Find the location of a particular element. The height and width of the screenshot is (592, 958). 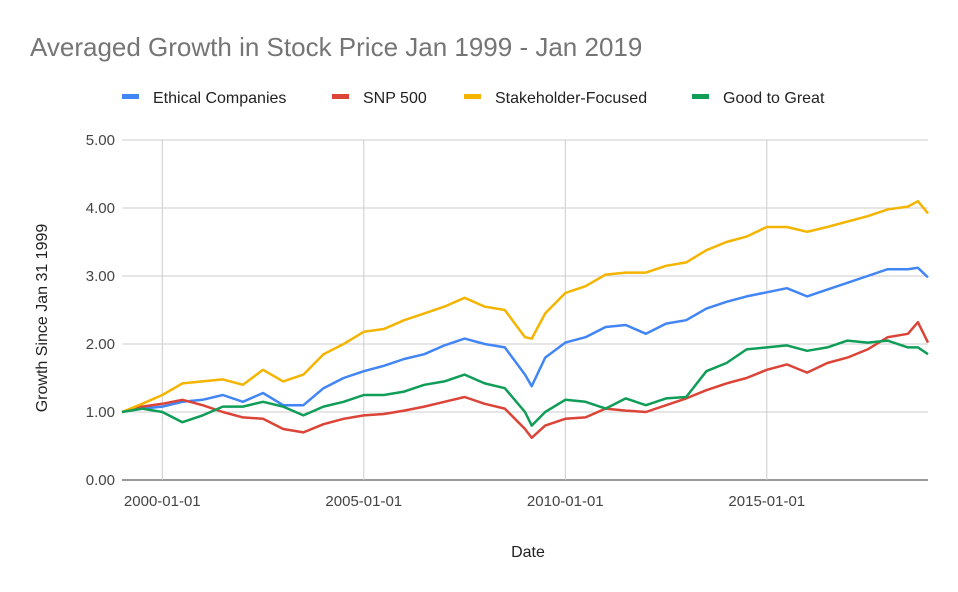

x-axis: 2000-01-01 2005-01-01 2010-01-01 2015-01-01 is located at coordinates (464, 501).